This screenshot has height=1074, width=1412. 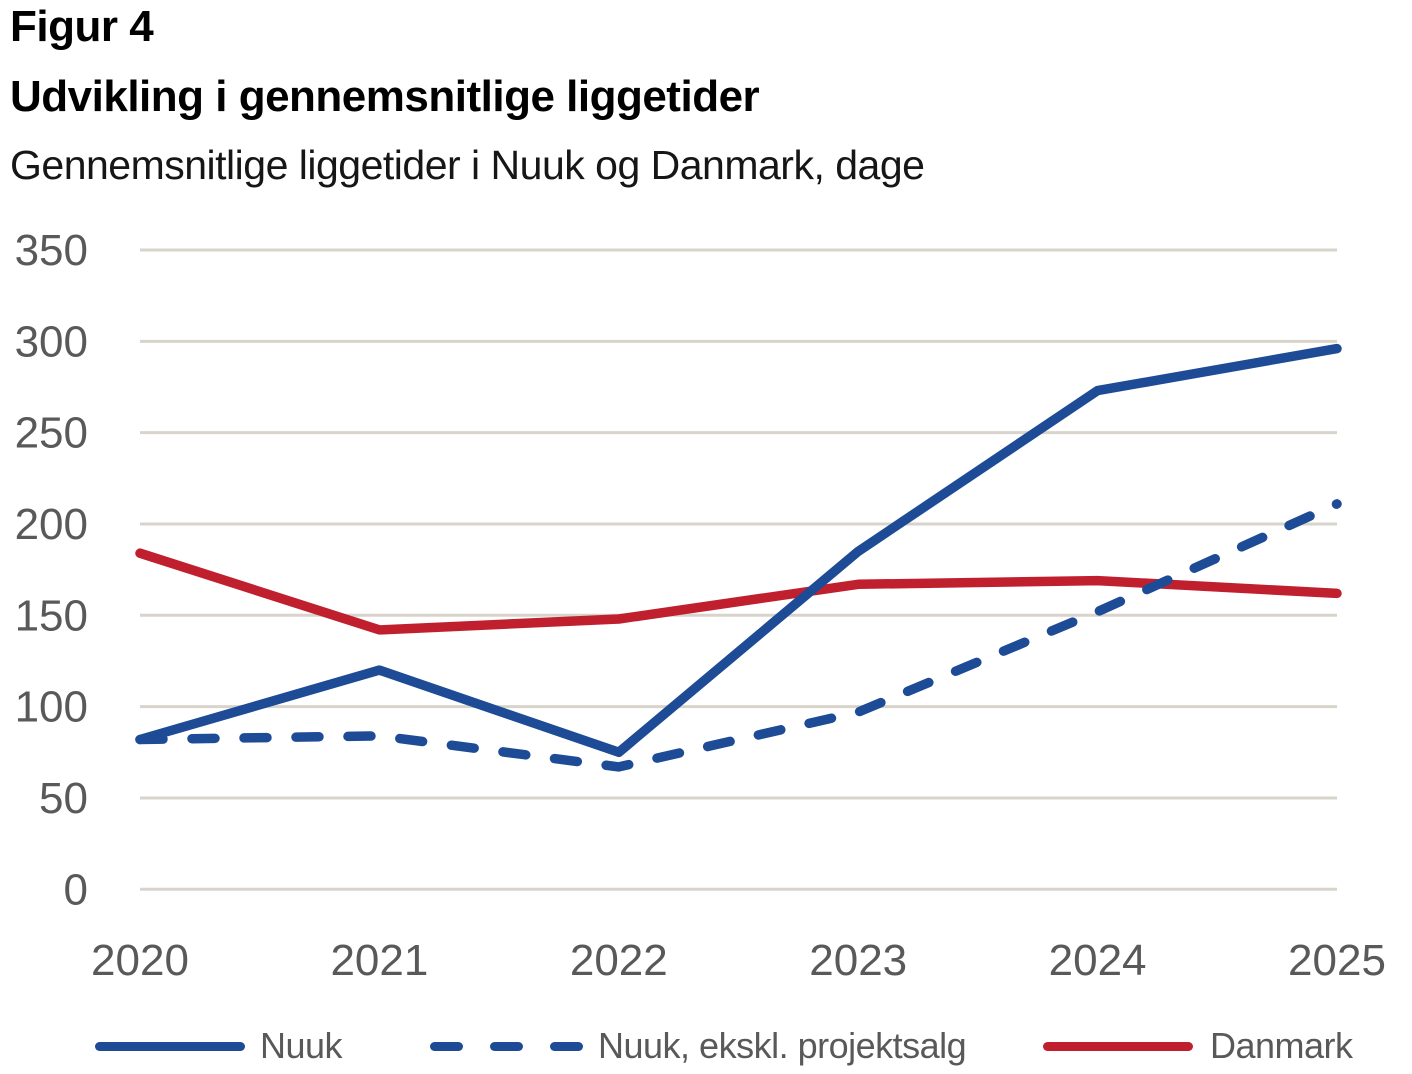 I want to click on x-axis-tick-labels: 2020 2021 2022 2023 2024 2025, so click(x=738, y=960).